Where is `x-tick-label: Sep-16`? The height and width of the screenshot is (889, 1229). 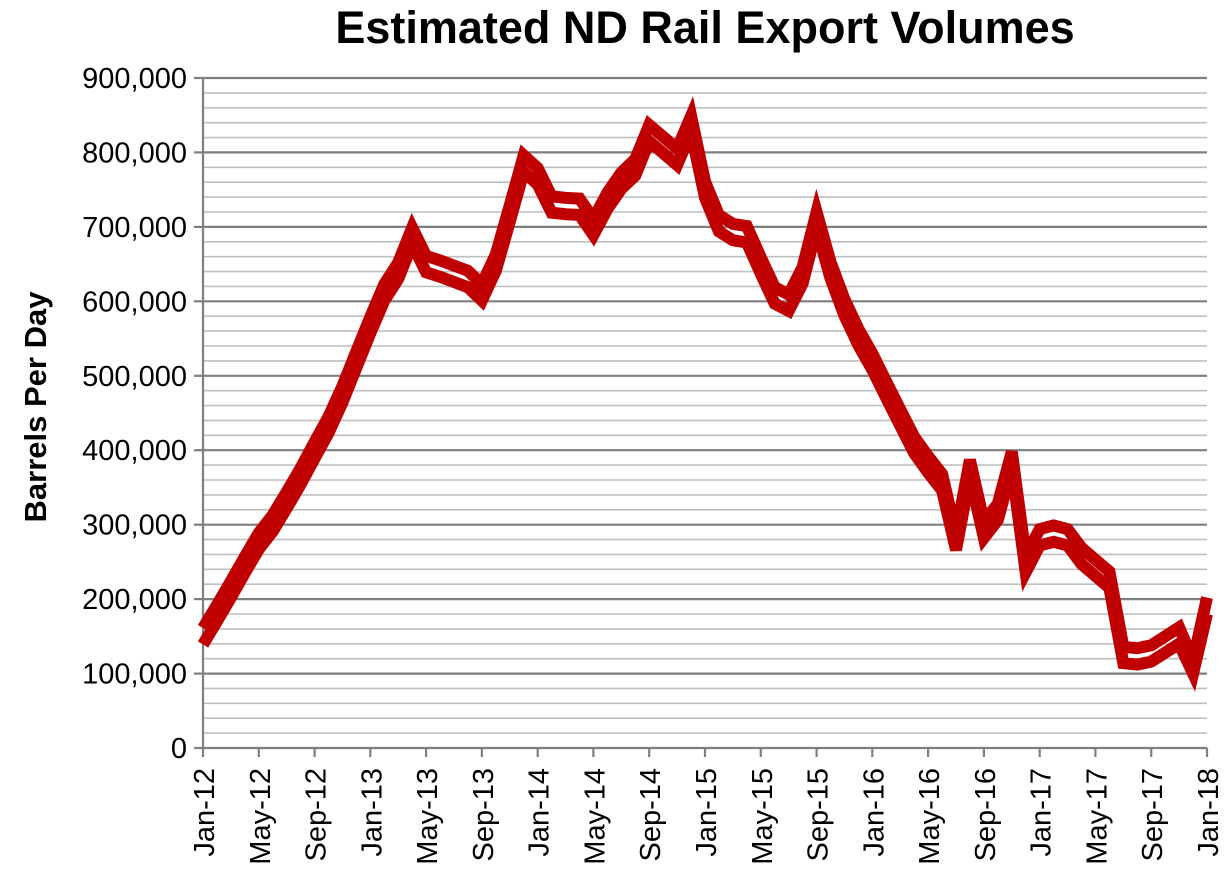
x-tick-label: Sep-16 is located at coordinates (986, 815).